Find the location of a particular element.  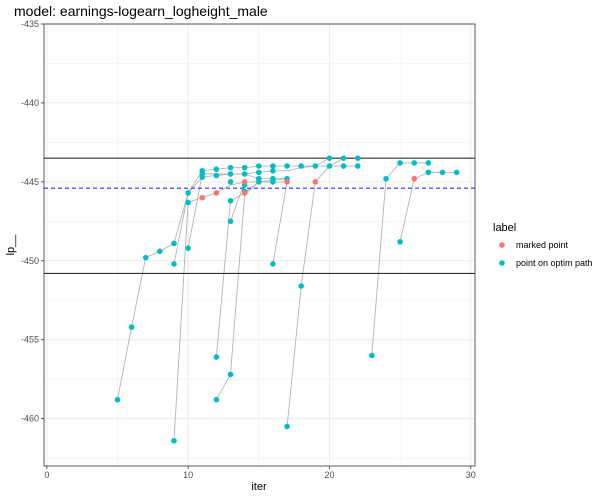

x-axis-title: iter is located at coordinates (259, 487).